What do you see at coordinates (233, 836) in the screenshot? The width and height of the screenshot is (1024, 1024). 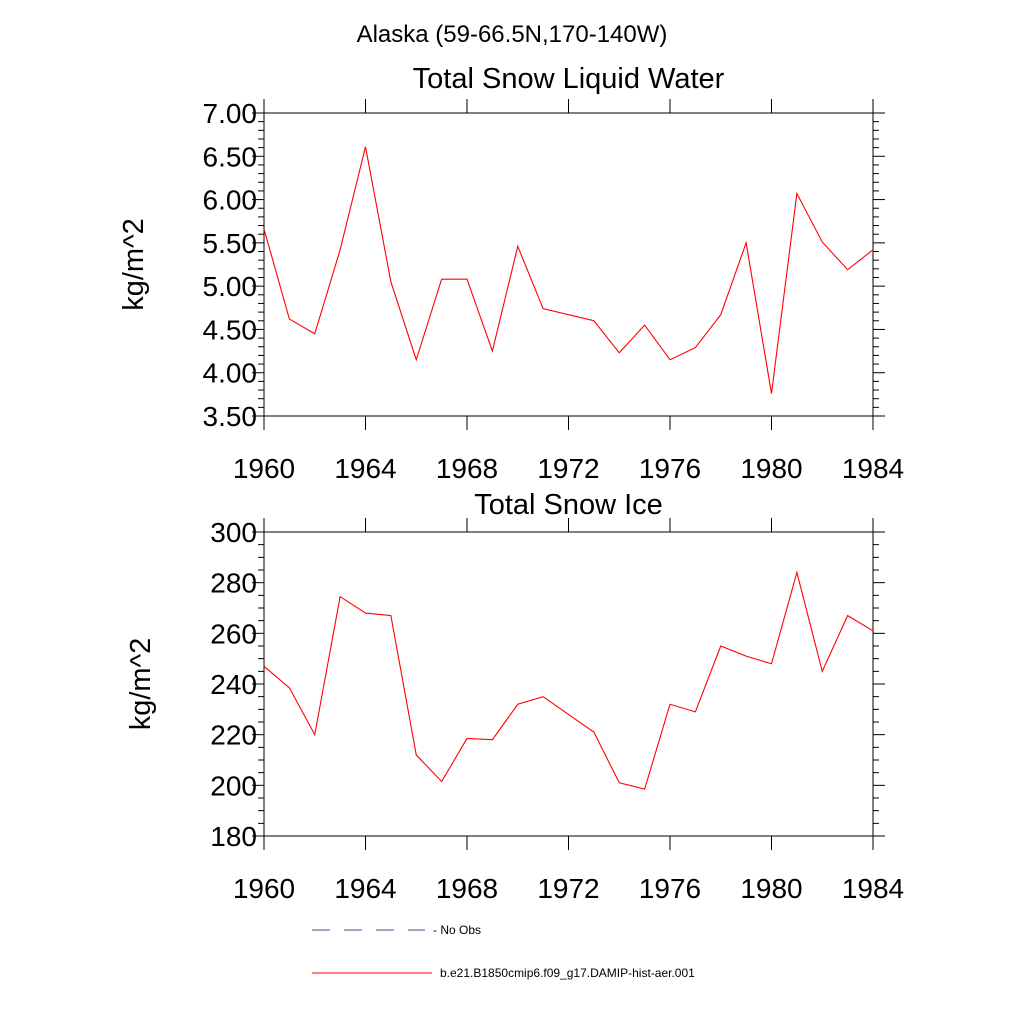 I see `y-tick-label: 180` at bounding box center [233, 836].